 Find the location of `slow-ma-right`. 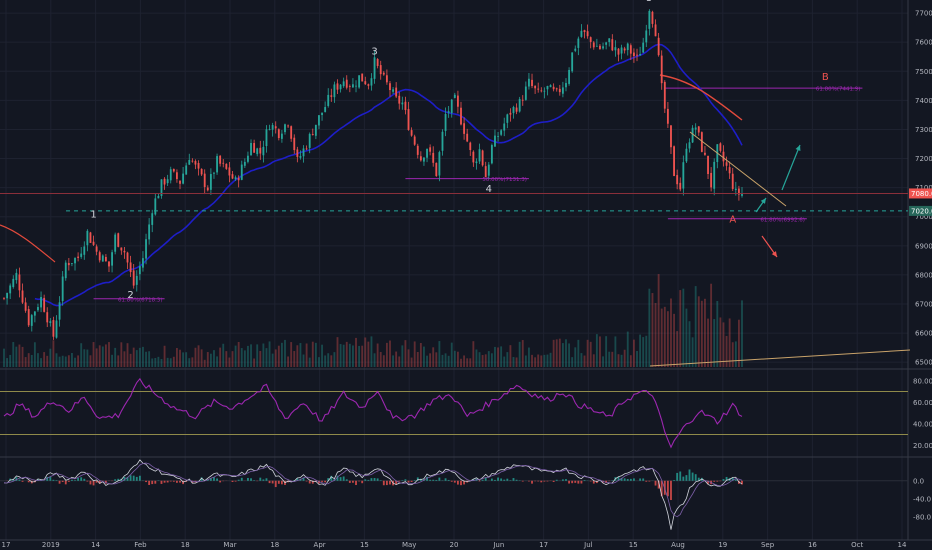

slow-ma-right is located at coordinates (701, 97).